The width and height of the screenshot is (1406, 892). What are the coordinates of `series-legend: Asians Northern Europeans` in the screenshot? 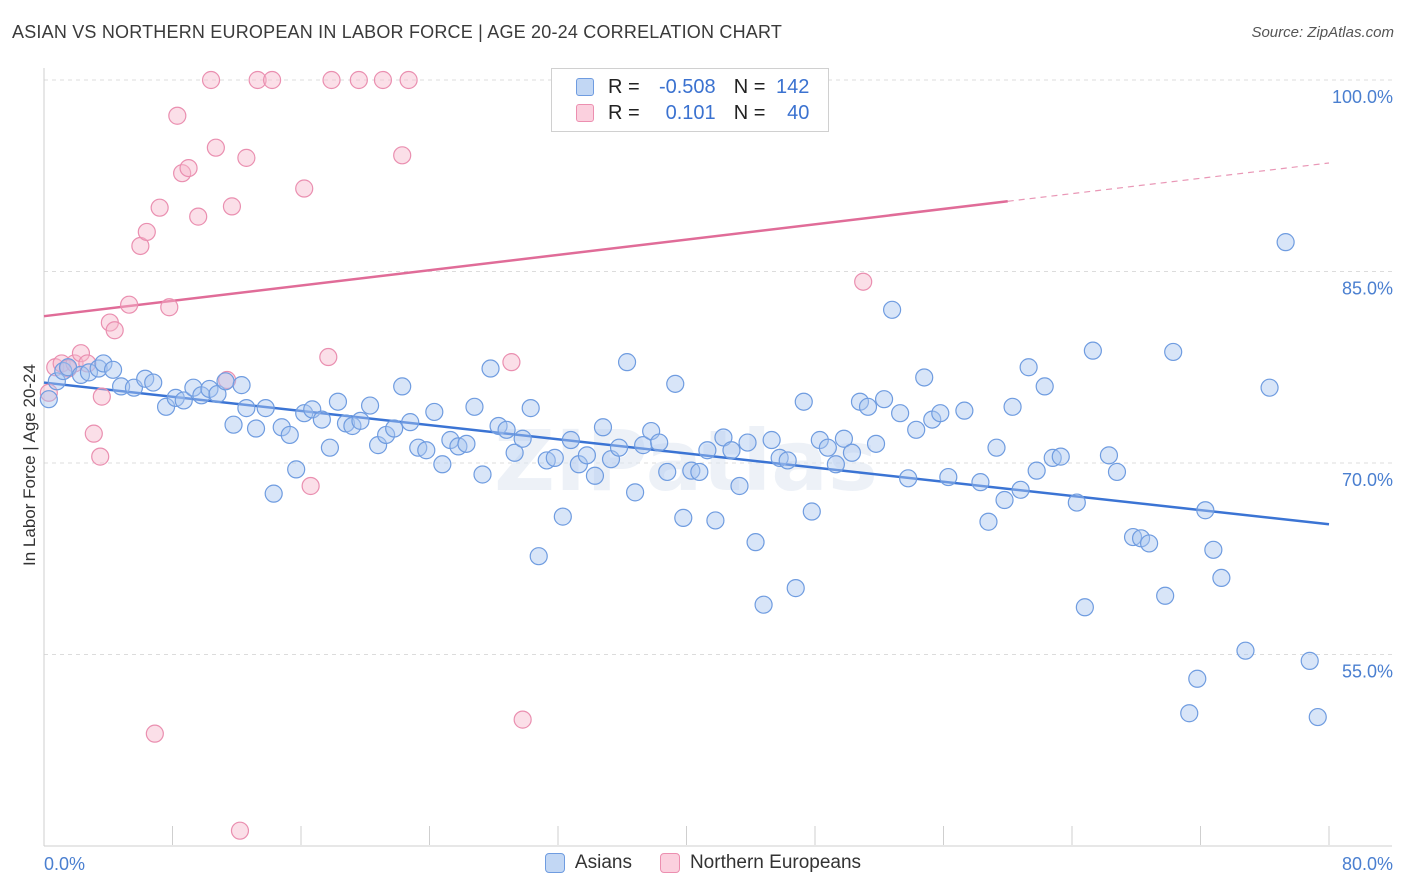 It's located at (703, 863).